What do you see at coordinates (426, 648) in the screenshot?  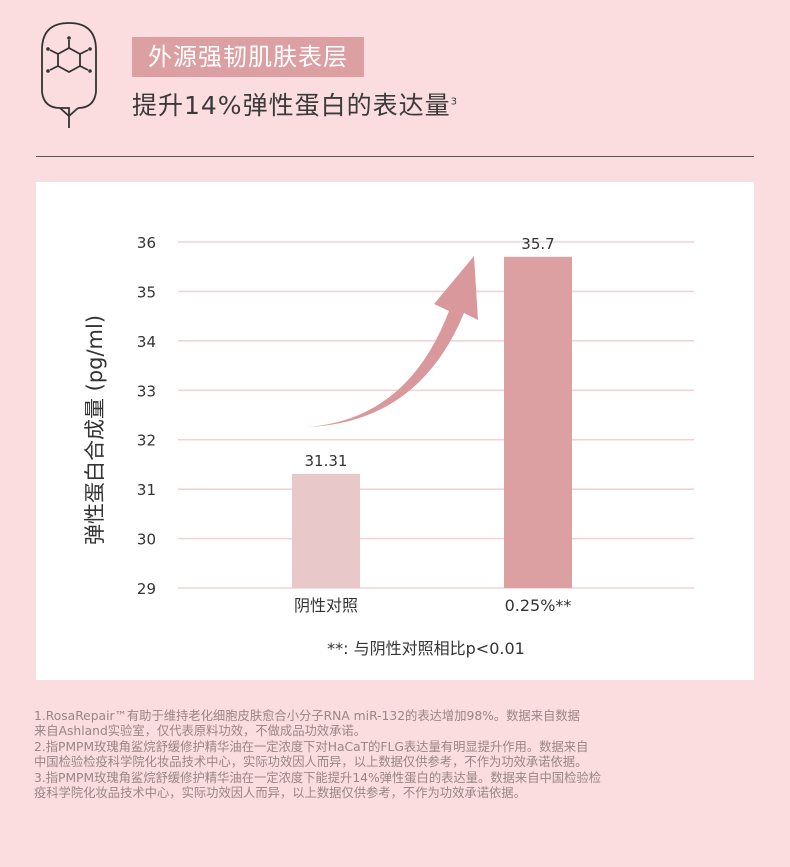 I see `significance-note: **: 与阴性对照相比p<0.01` at bounding box center [426, 648].